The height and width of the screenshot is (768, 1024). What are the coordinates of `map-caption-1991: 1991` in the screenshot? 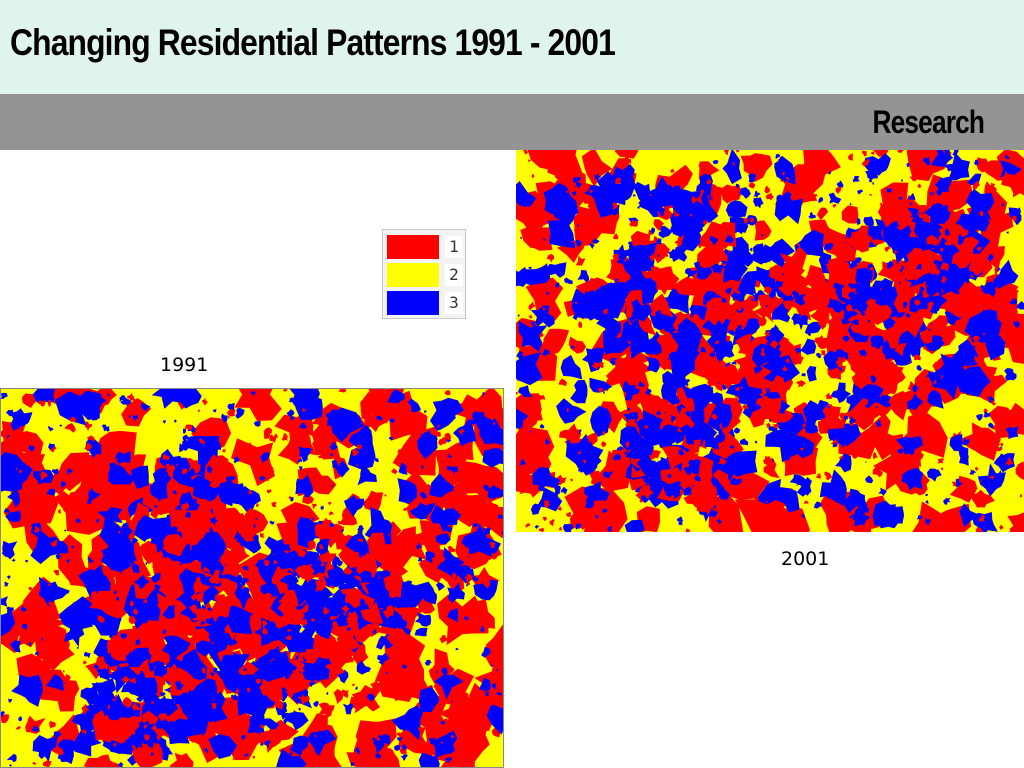 It's located at (184, 365).